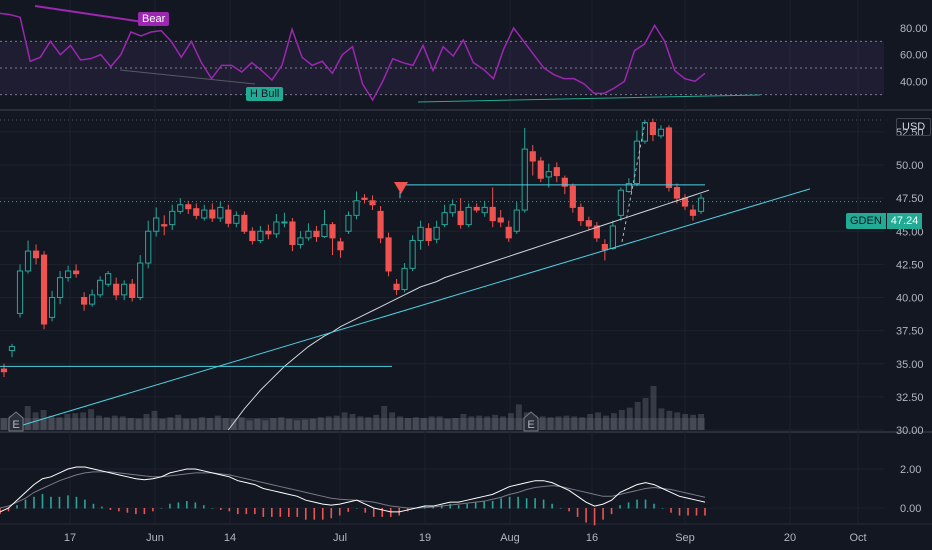 This screenshot has width=932, height=550. Describe the element at coordinates (866, 221) in the screenshot. I see `ticker-label: GDEN` at that location.